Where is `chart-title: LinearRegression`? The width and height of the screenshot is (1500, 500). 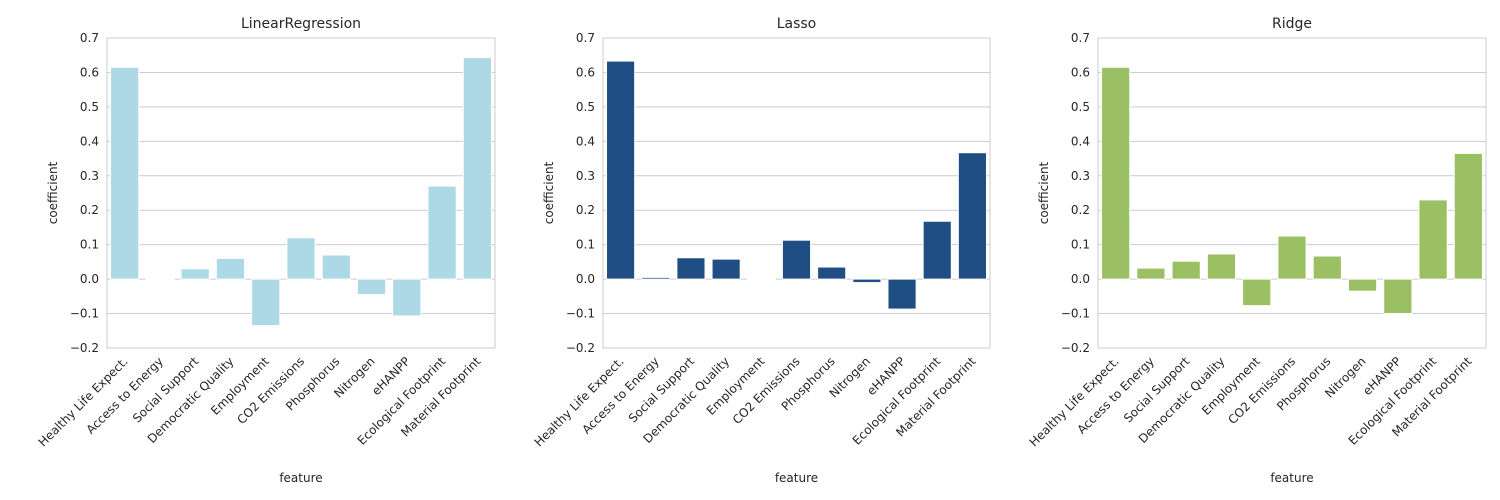
chart-title: LinearRegression is located at coordinates (301, 24).